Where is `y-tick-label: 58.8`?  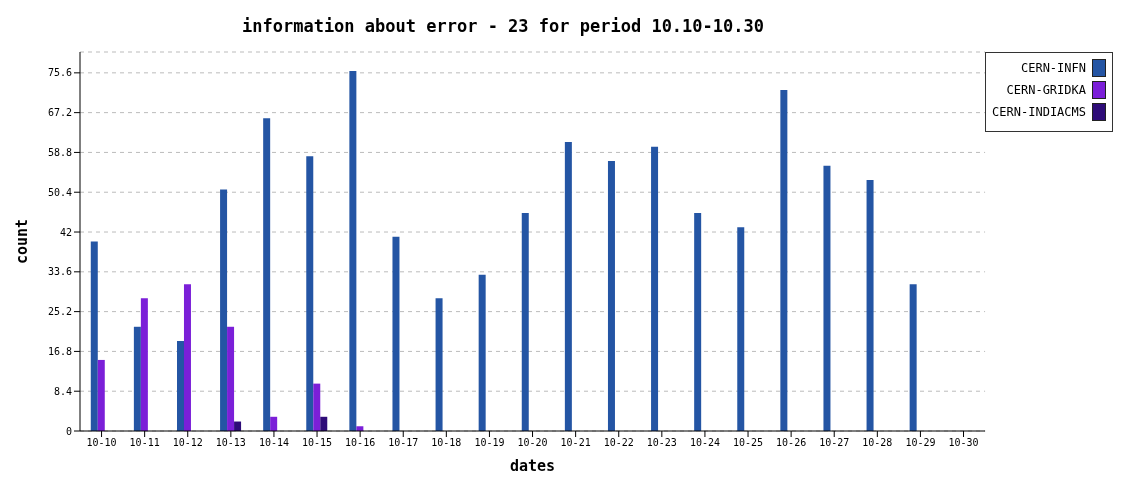 y-tick-label: 58.8 is located at coordinates (59, 152).